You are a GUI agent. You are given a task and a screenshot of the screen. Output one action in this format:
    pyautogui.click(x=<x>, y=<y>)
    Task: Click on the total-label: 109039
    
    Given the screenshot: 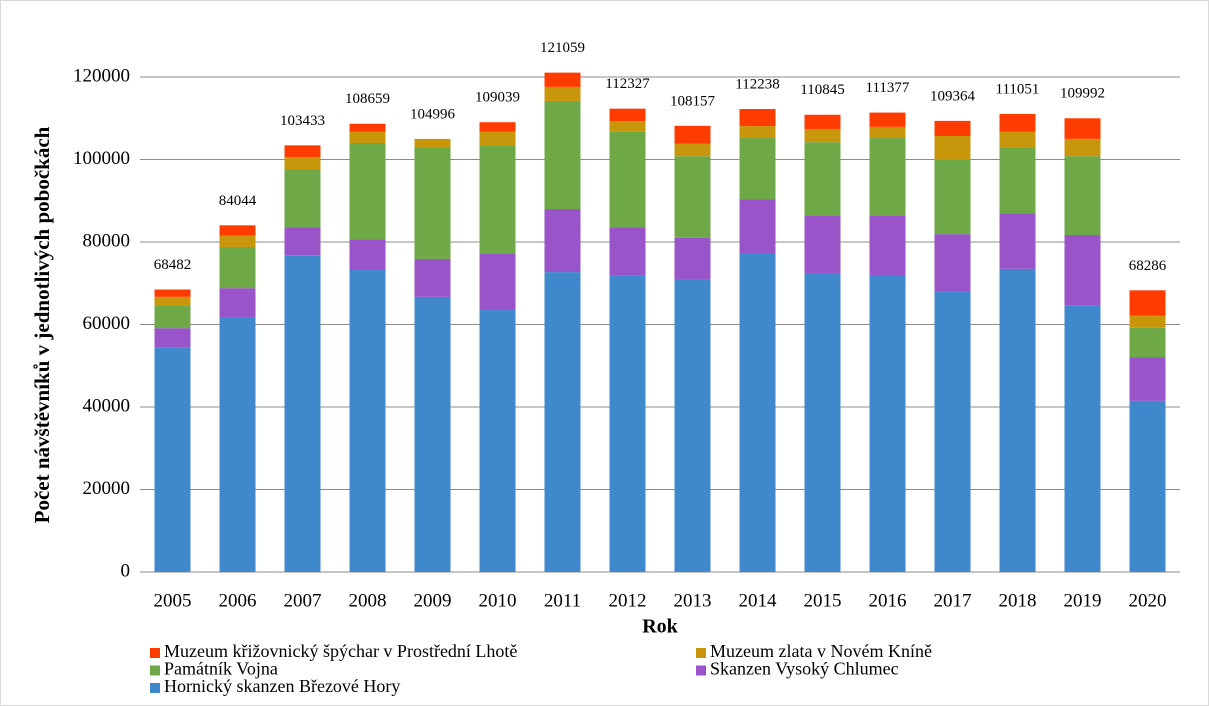 What is the action you would take?
    pyautogui.click(x=497, y=98)
    